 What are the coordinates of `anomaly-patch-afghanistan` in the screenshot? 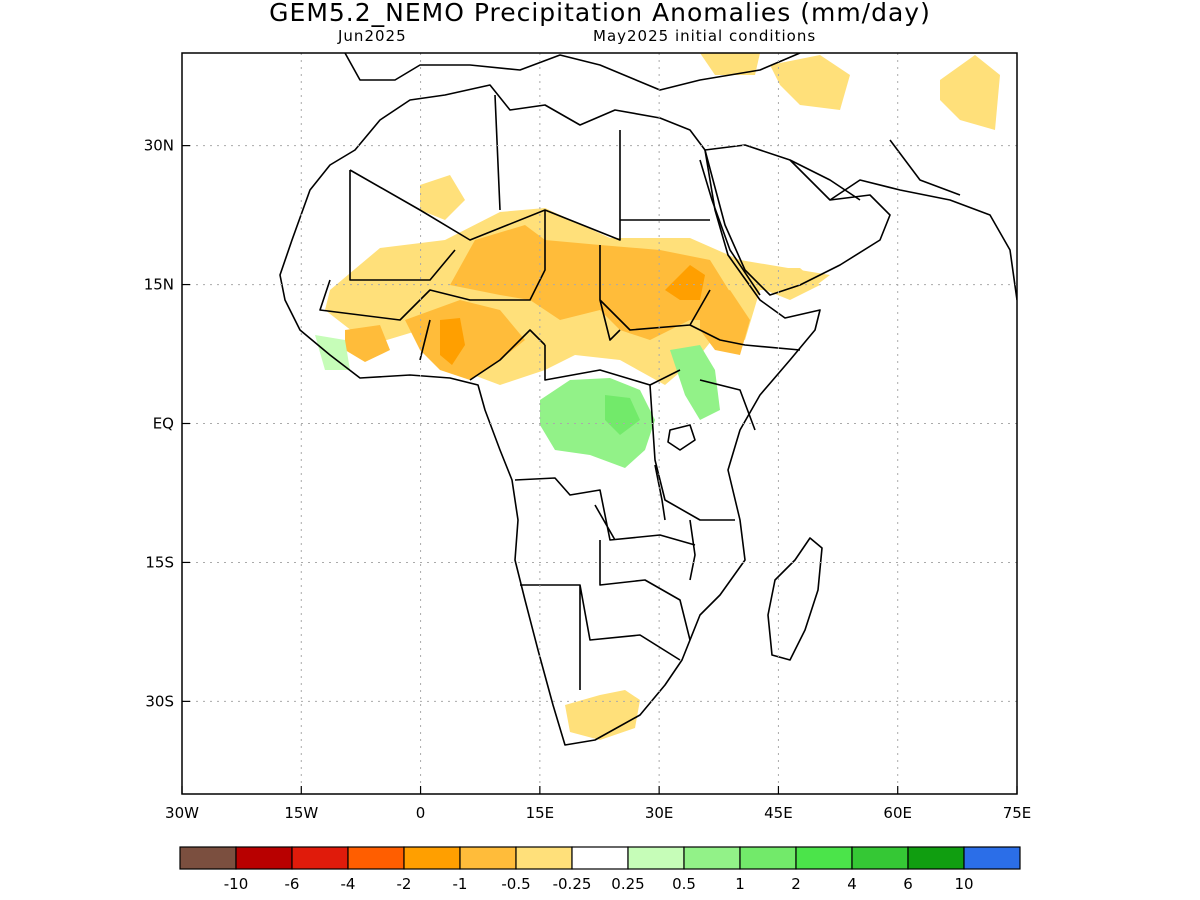 It's located at (970, 92).